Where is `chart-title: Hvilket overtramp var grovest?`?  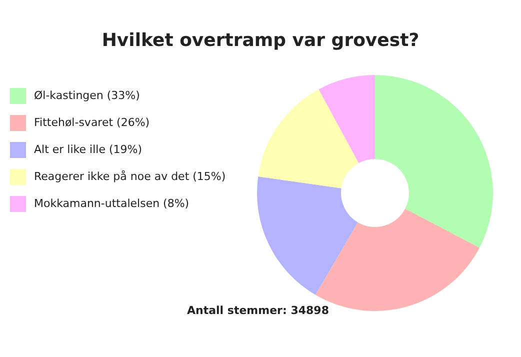
chart-title: Hvilket overtramp var grovest? is located at coordinates (260, 40).